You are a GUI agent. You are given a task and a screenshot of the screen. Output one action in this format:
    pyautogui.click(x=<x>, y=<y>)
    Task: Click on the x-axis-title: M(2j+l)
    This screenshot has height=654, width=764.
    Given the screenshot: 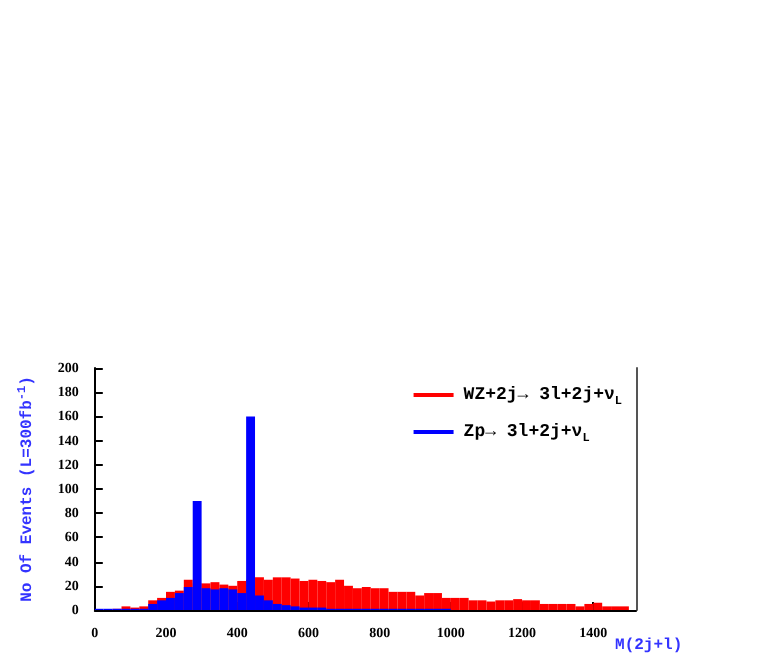 What is the action you would take?
    pyautogui.click(x=649, y=645)
    